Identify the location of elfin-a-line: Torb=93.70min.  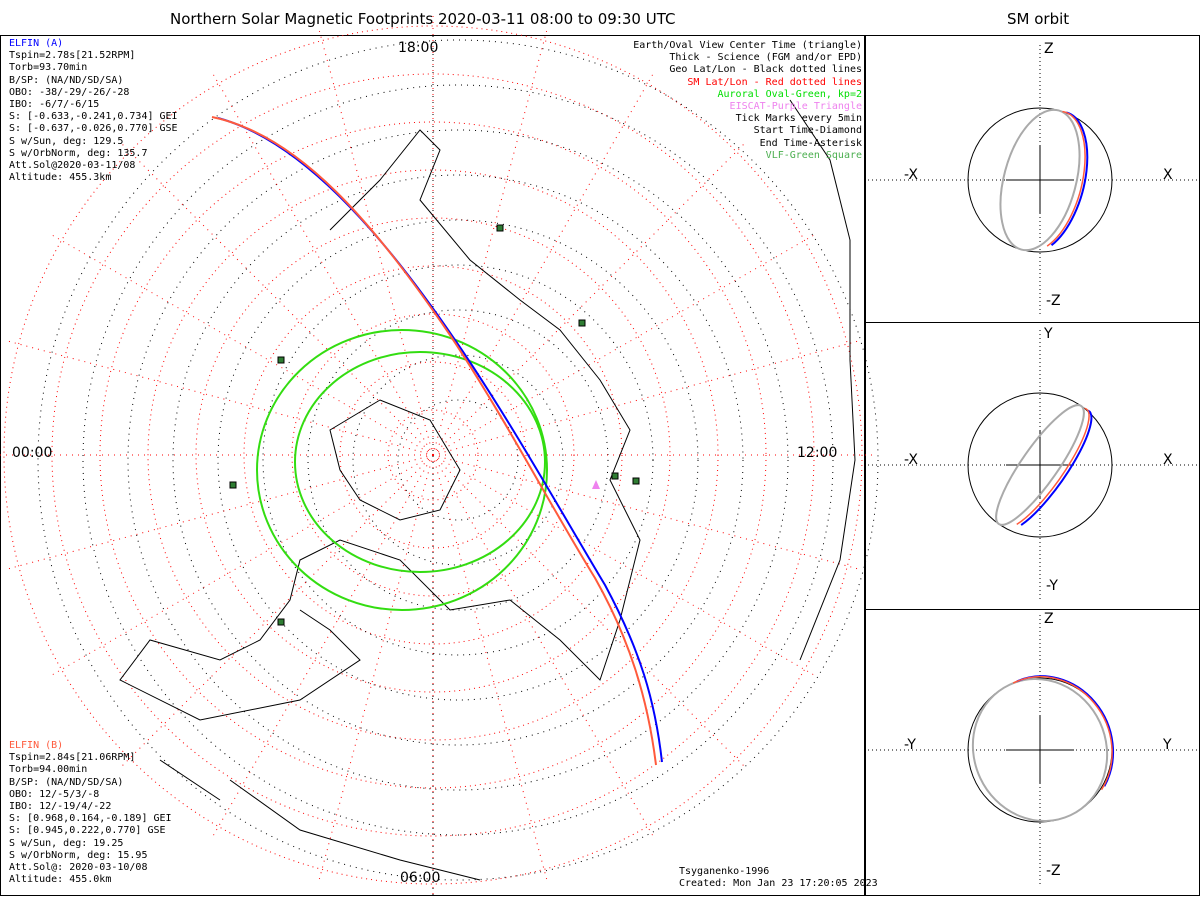
(48, 68).